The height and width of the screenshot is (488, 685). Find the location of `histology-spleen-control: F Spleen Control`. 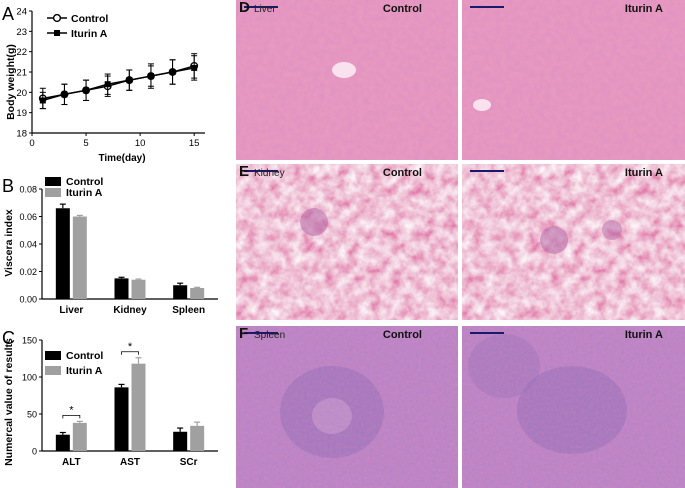

histology-spleen-control: F Spleen Control is located at coordinates (347, 407).